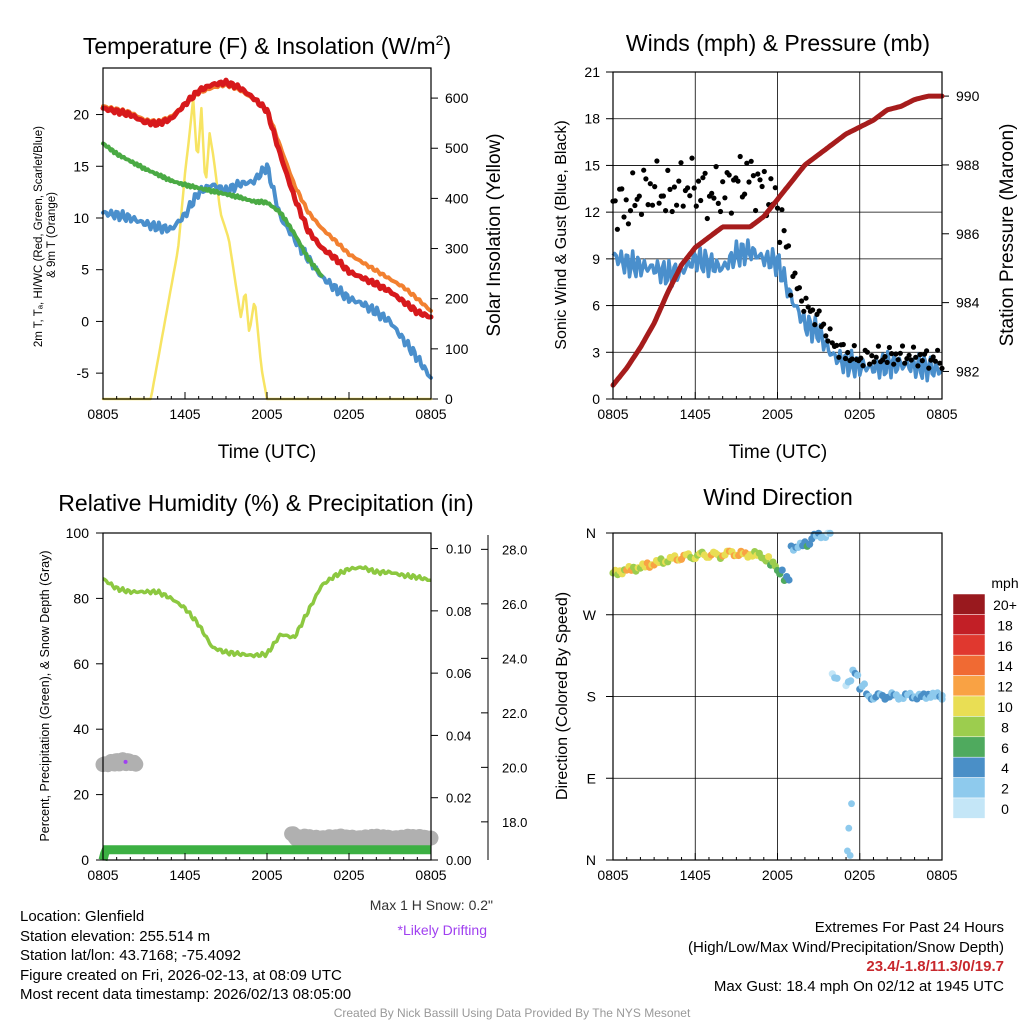 The image size is (1024, 1024). Describe the element at coordinates (102, 414) in the screenshot. I see `temp-x-tick-label: 0805` at that location.